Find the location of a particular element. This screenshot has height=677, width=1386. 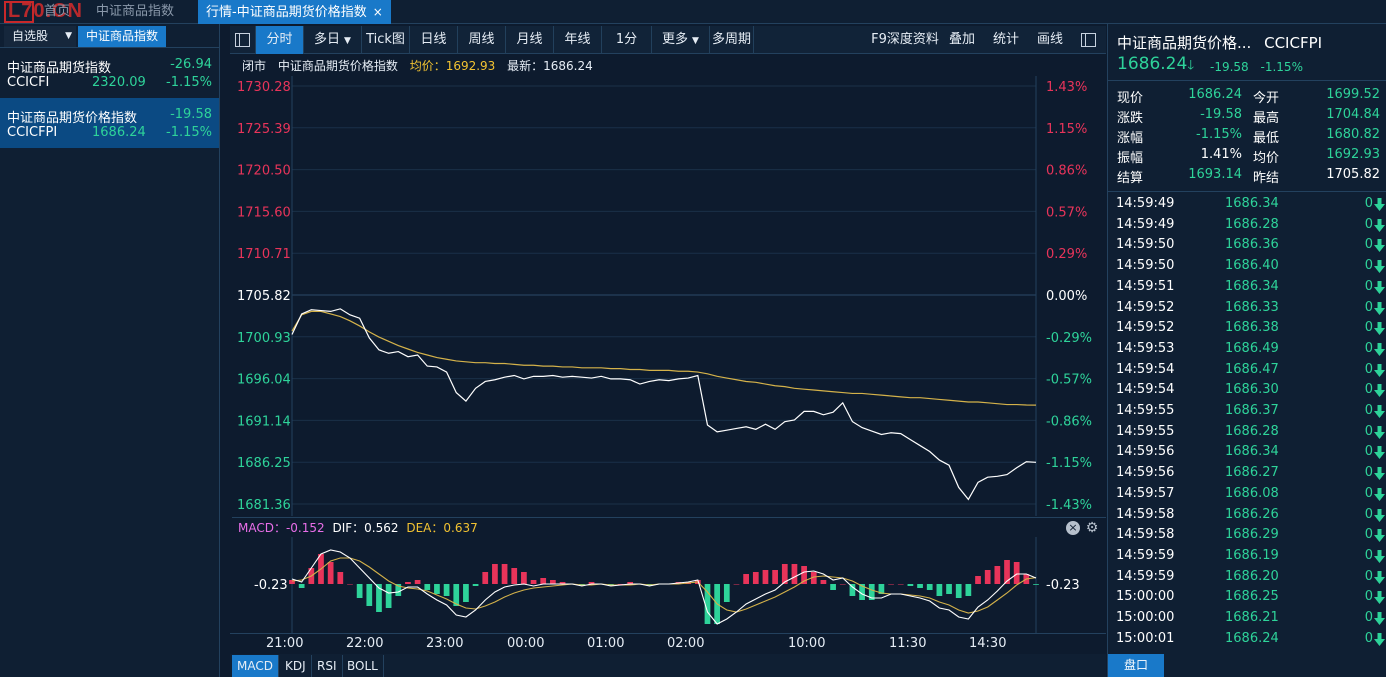

sidebar-toggle-icon is located at coordinates (1088, 40).